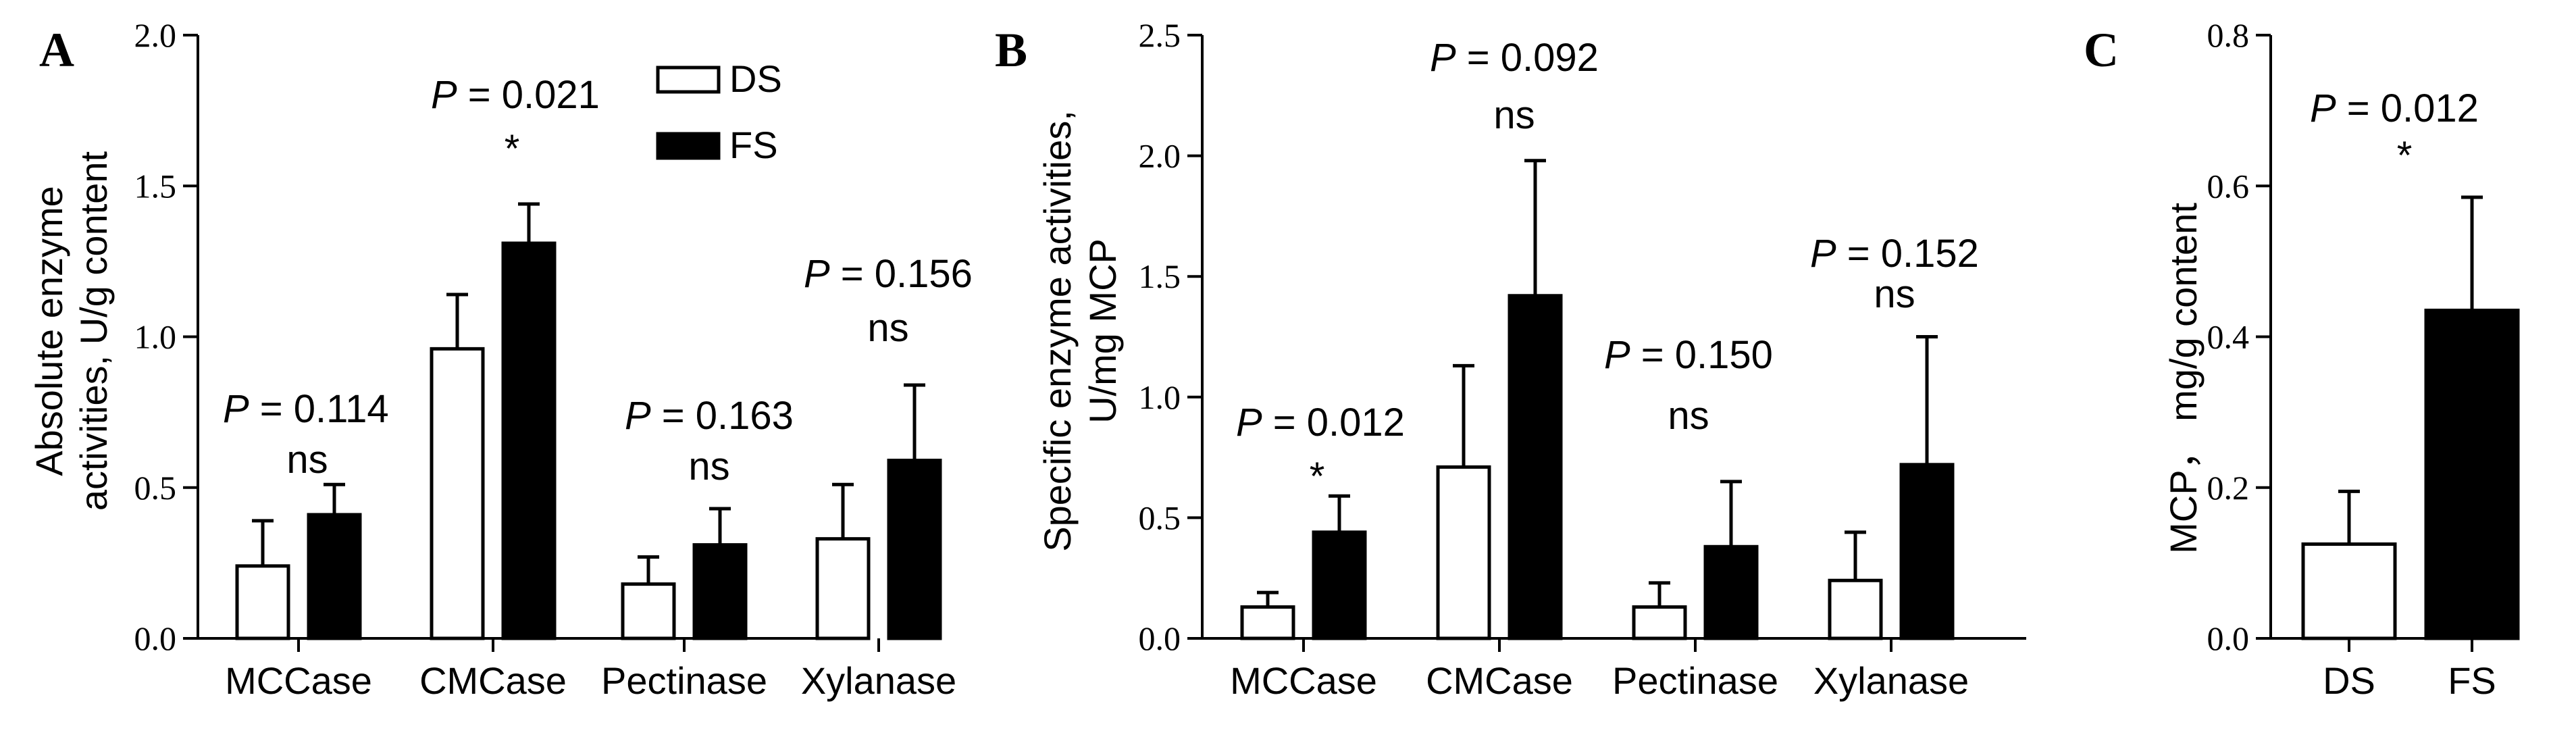  What do you see at coordinates (2228, 337) in the screenshot?
I see `panel-c-y-tick-label: 0.4` at bounding box center [2228, 337].